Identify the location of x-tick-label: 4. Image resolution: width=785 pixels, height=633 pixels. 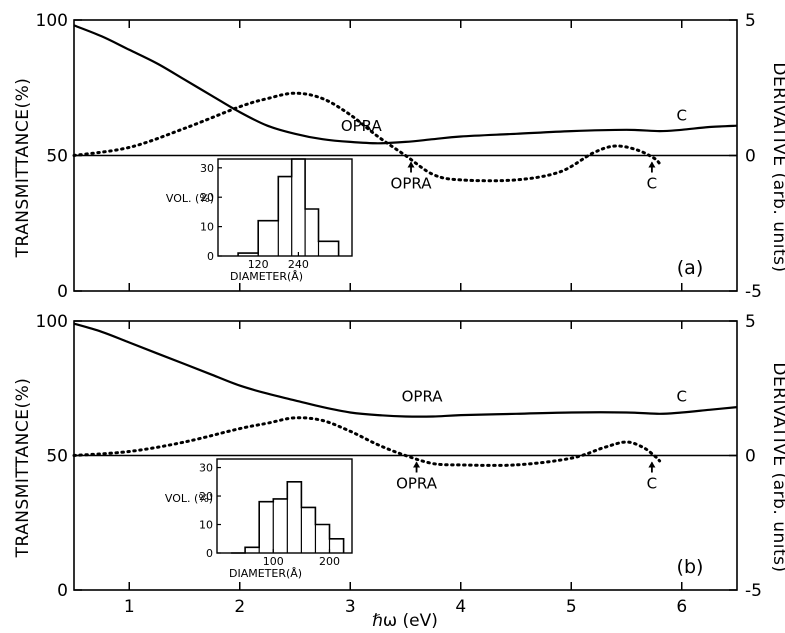
(460, 607).